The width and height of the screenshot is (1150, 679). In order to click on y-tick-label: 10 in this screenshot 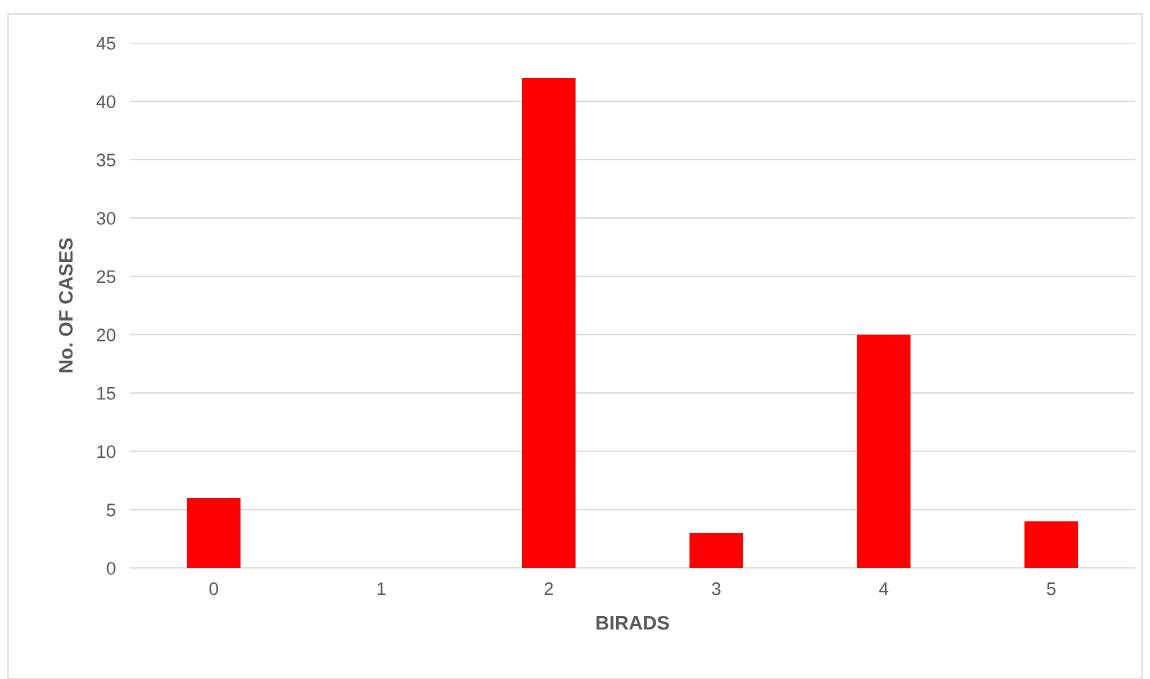, I will do `click(106, 452)`.